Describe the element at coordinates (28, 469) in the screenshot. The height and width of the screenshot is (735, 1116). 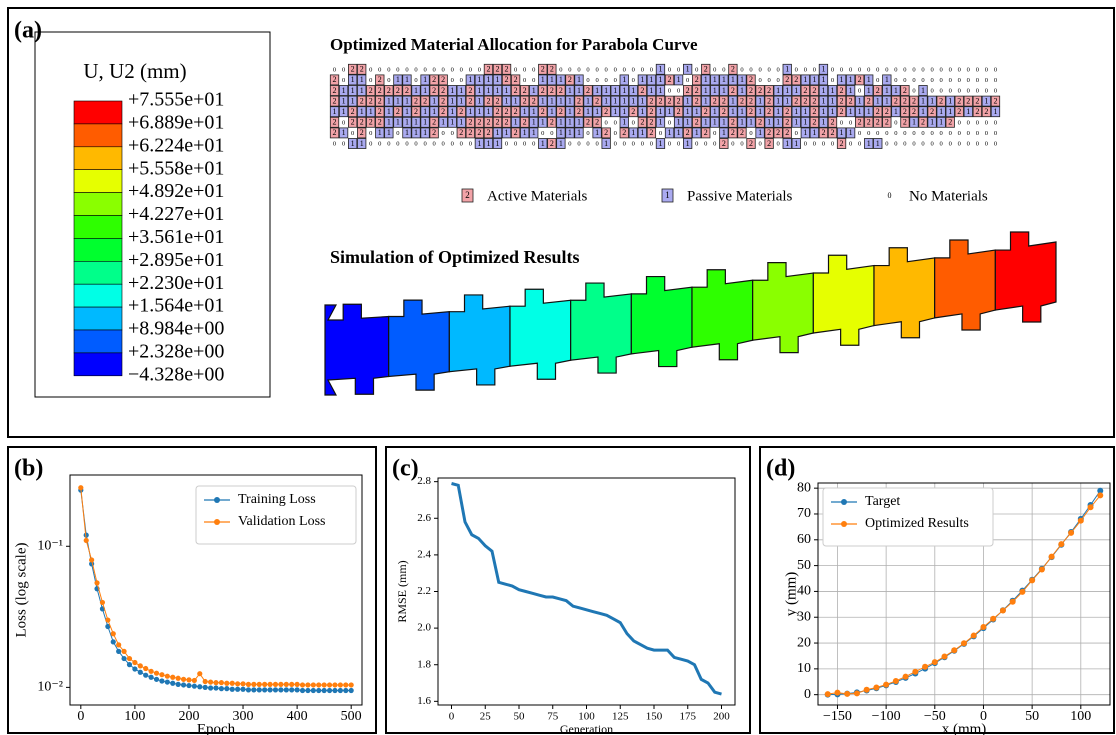
I see `panel-label: (b)` at that location.